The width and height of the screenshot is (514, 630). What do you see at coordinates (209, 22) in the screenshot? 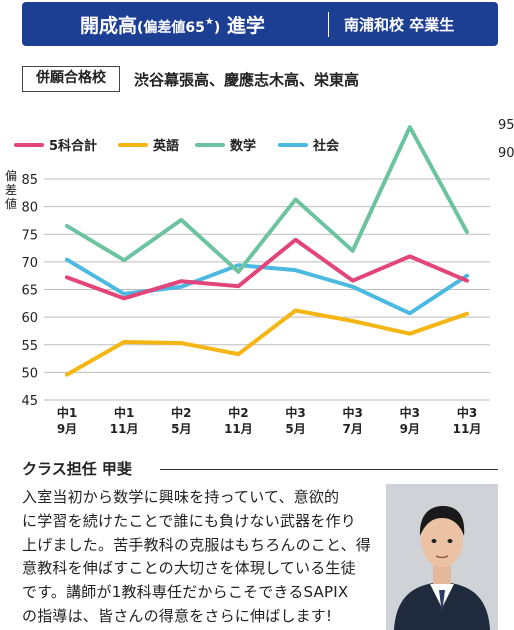
I see `star-mark: ★` at bounding box center [209, 22].